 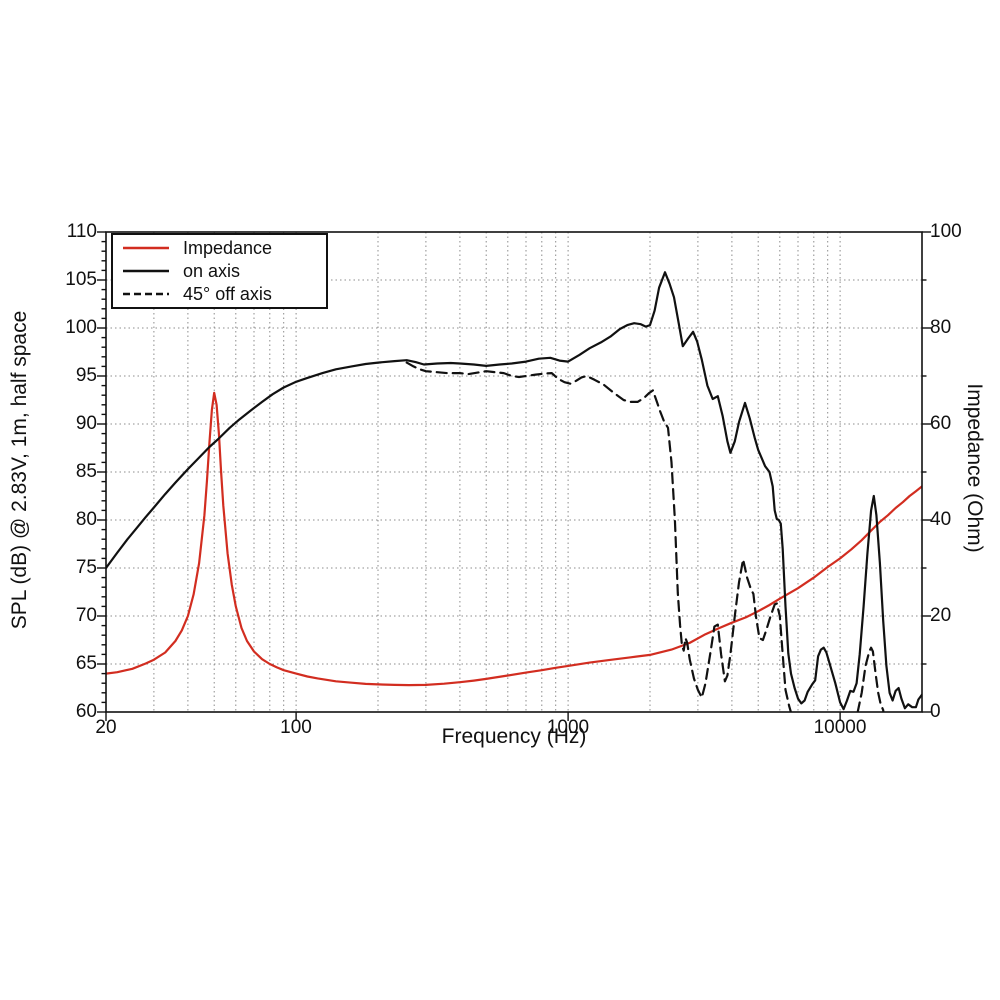 I want to click on legend-item-impedance: Impedance, so click(x=223, y=248).